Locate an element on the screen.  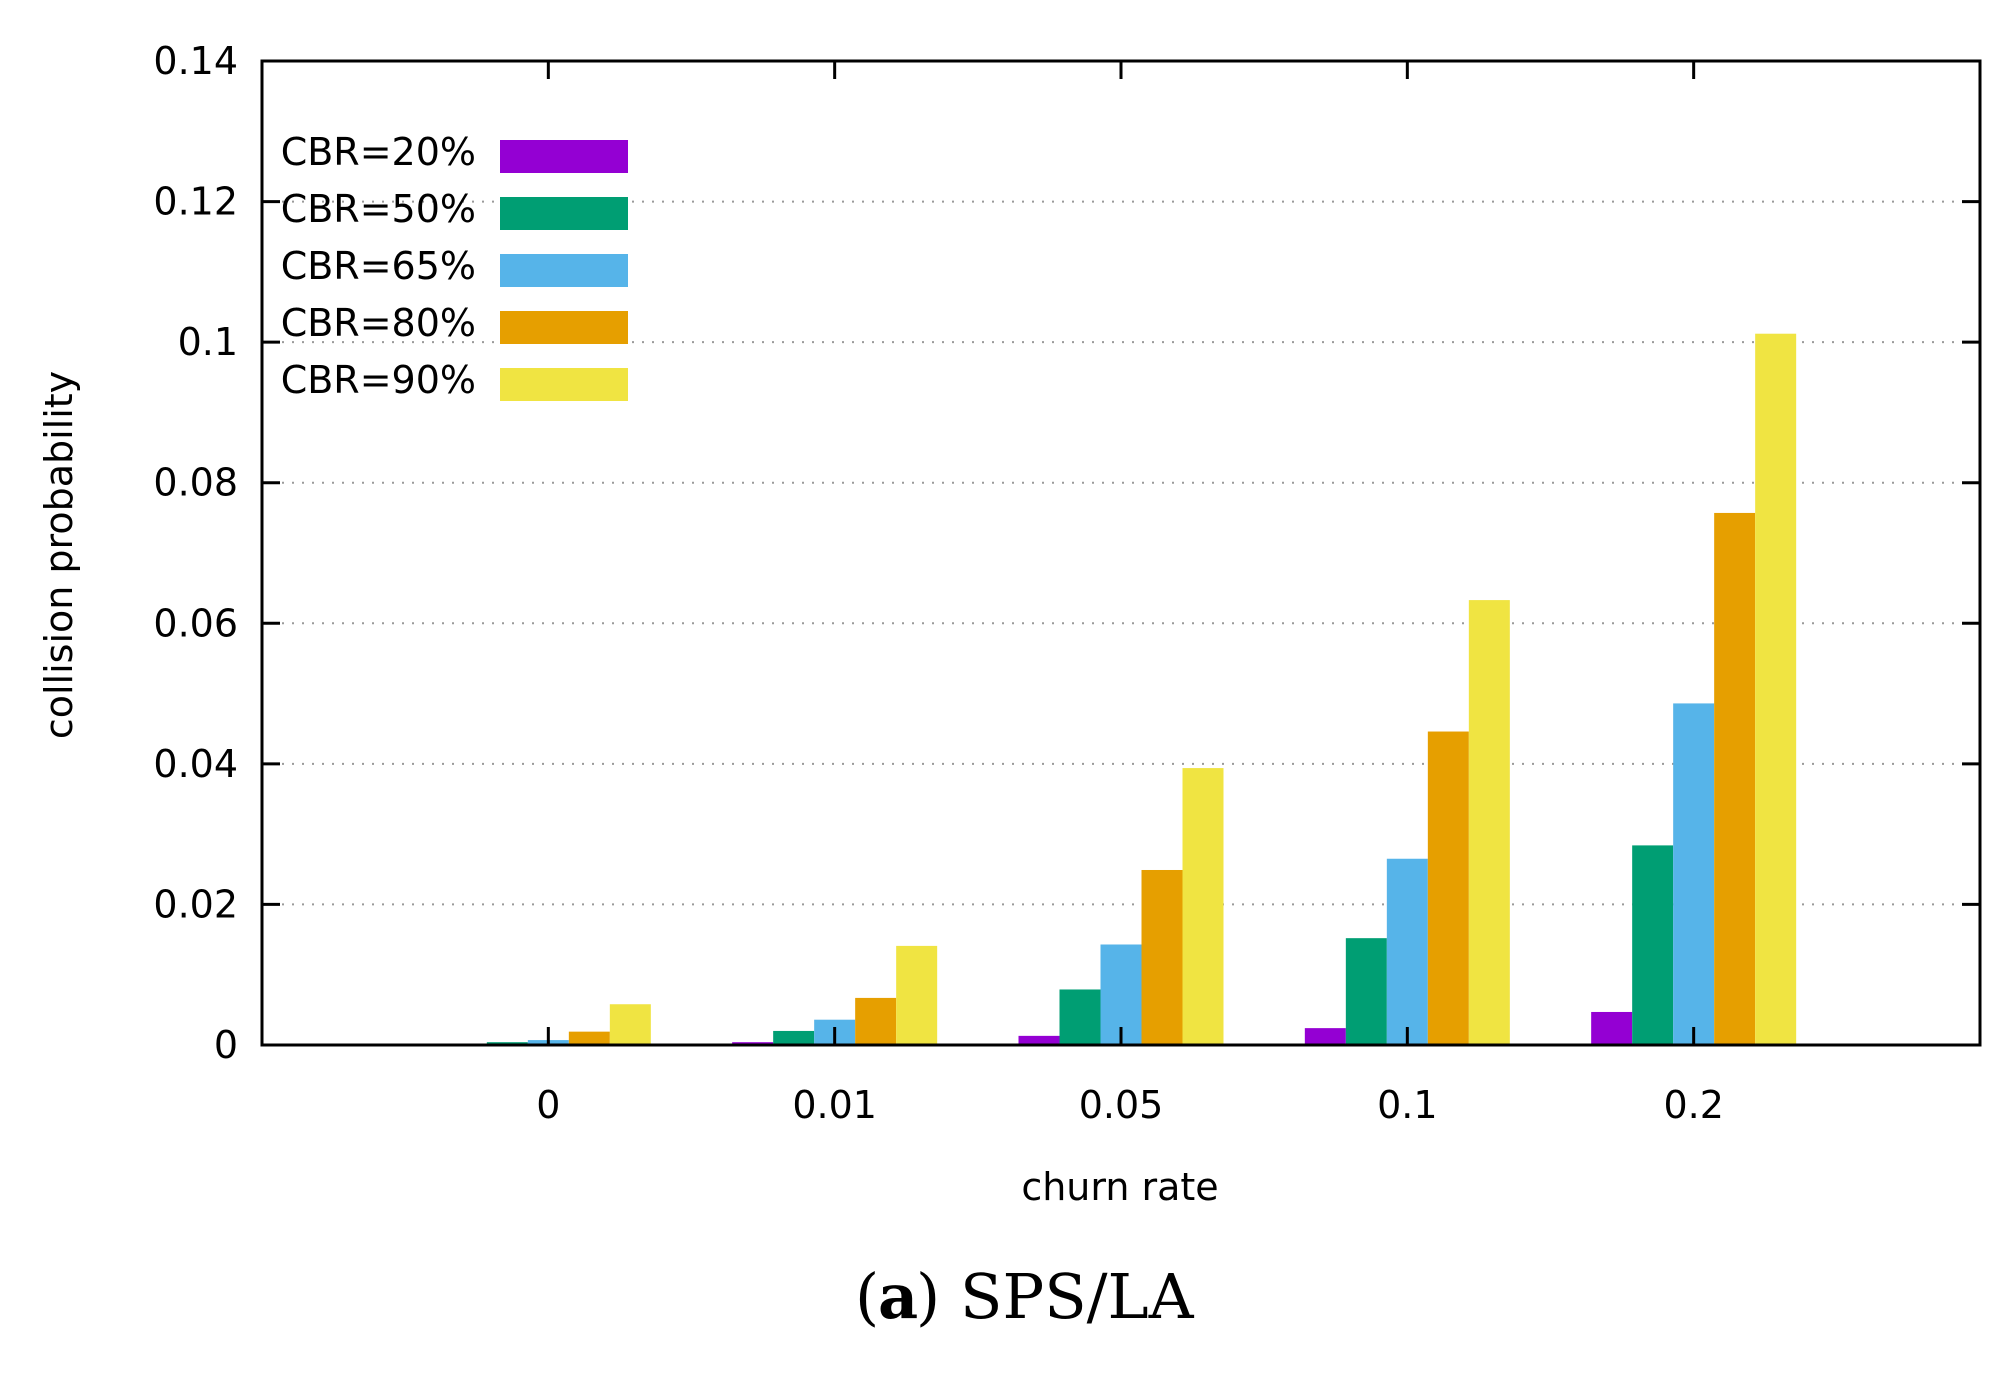
figure-caption: ( a ) SPS/LA is located at coordinates (1025, 1296).